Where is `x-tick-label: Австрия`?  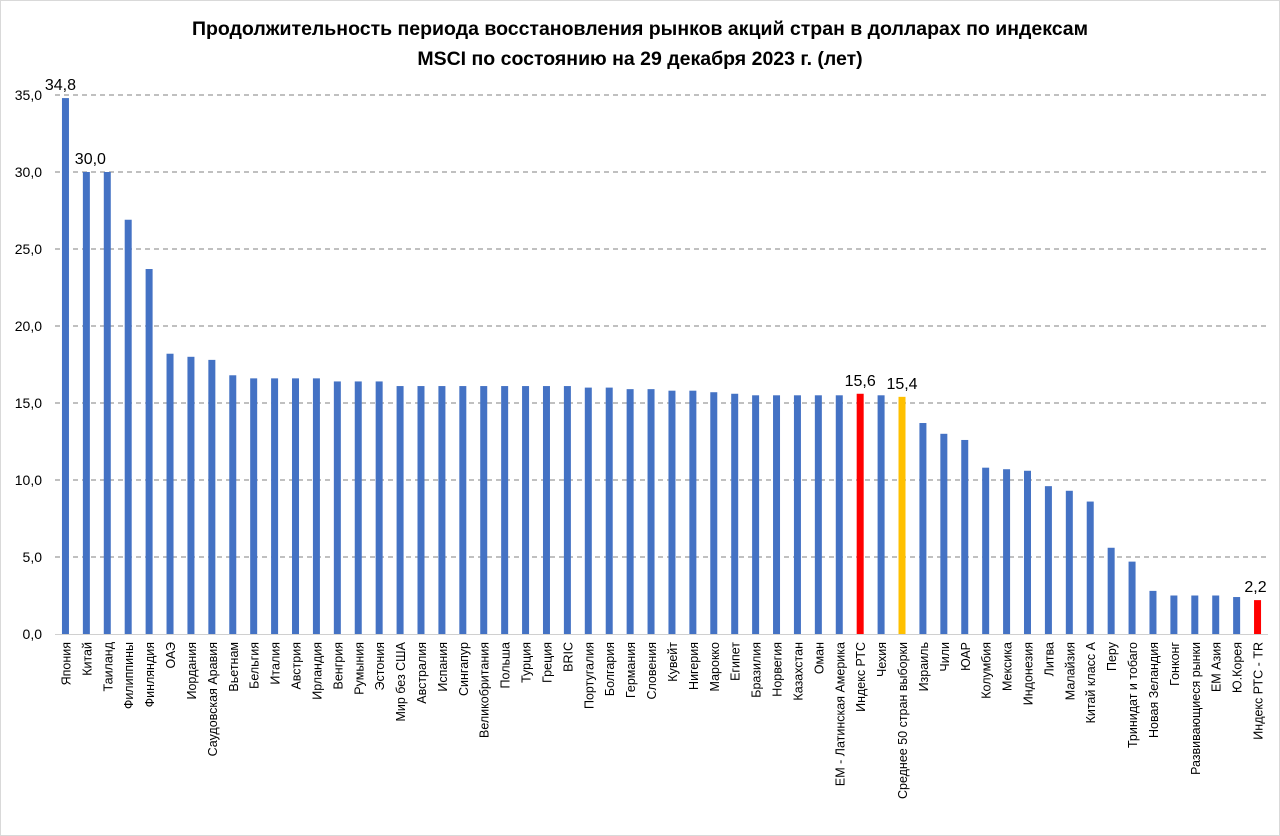
x-tick-label: Австрия is located at coordinates (297, 666).